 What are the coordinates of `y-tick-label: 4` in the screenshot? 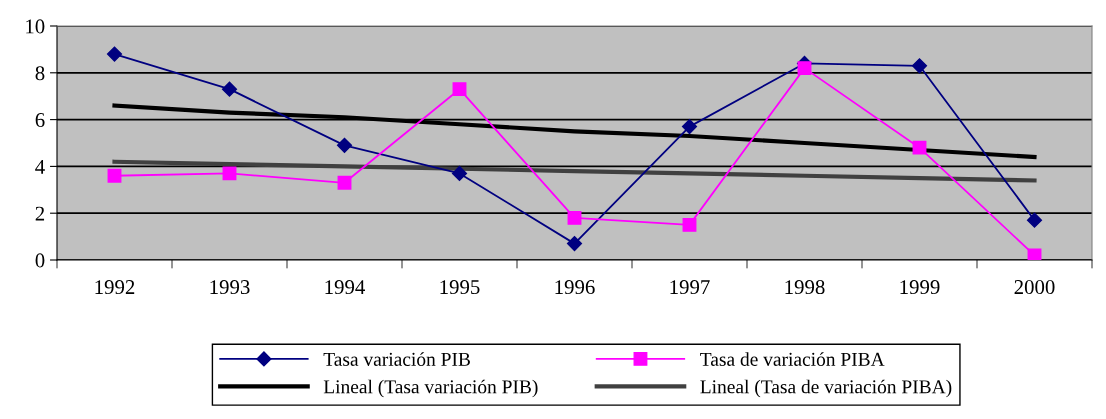 It's located at (40, 166).